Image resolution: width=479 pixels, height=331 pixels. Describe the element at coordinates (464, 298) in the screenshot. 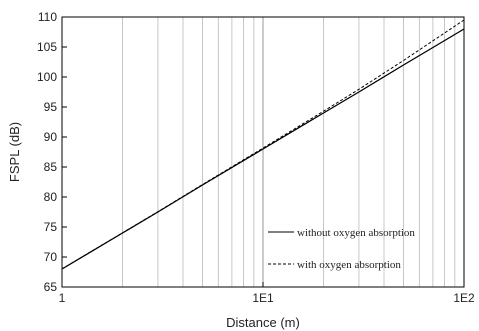

I see `x-tick-label: 1E2` at that location.